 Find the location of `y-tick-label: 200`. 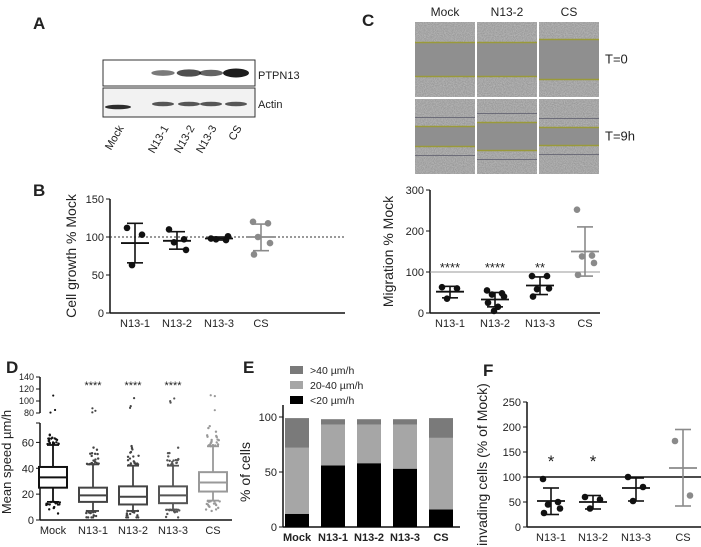

y-tick-label: 200 is located at coordinates (512, 428).